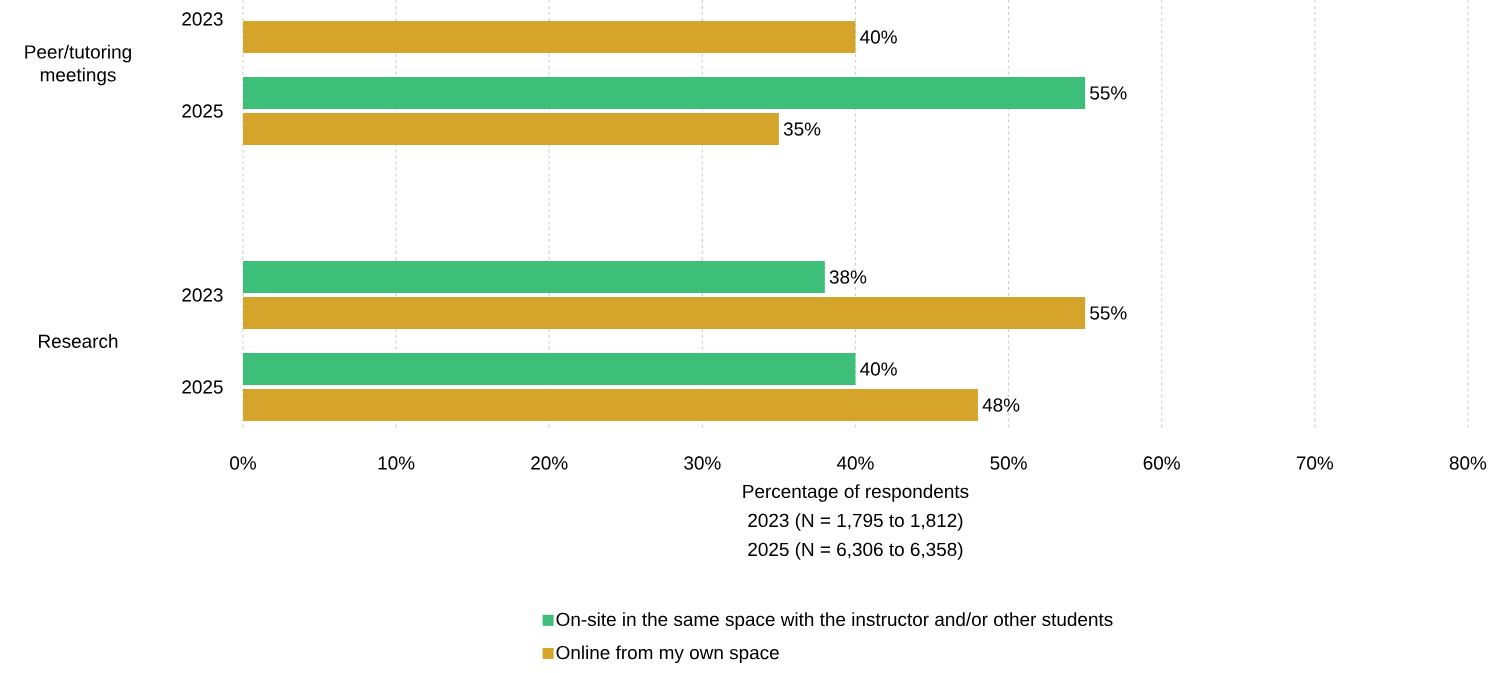 Image resolution: width=1492 pixels, height=673 pixels. Describe the element at coordinates (1001, 405) in the screenshot. I see `data-label: 48%` at that location.